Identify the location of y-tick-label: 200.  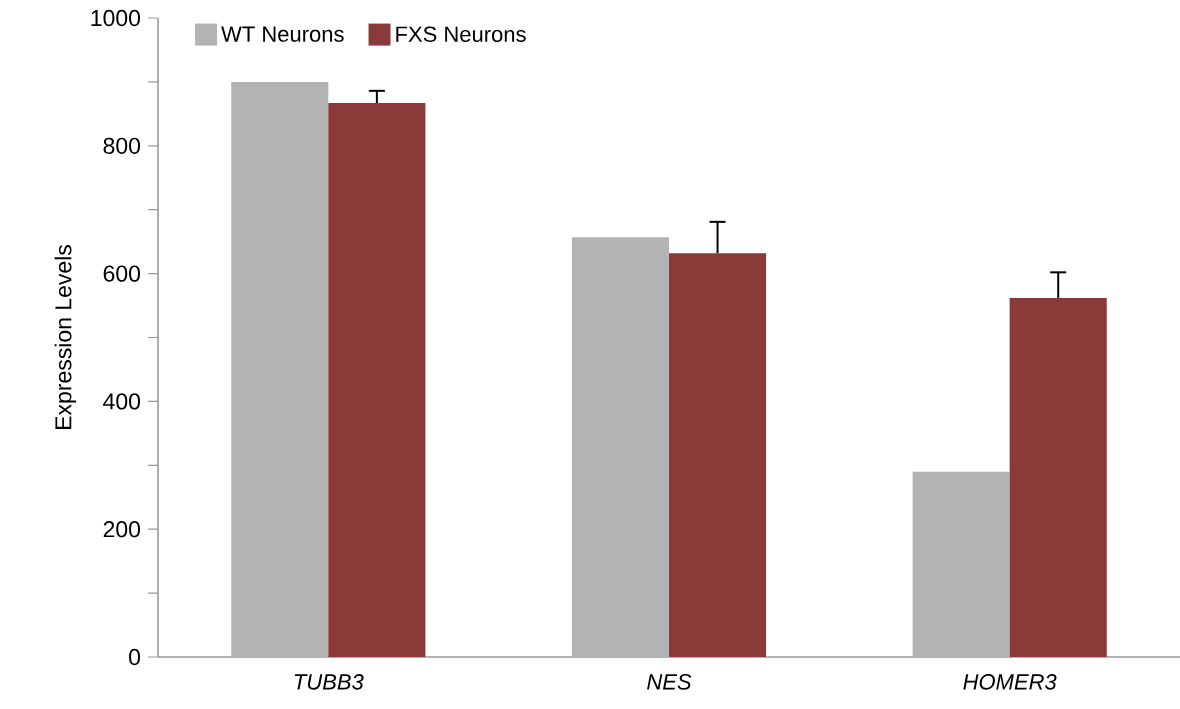
(122, 529).